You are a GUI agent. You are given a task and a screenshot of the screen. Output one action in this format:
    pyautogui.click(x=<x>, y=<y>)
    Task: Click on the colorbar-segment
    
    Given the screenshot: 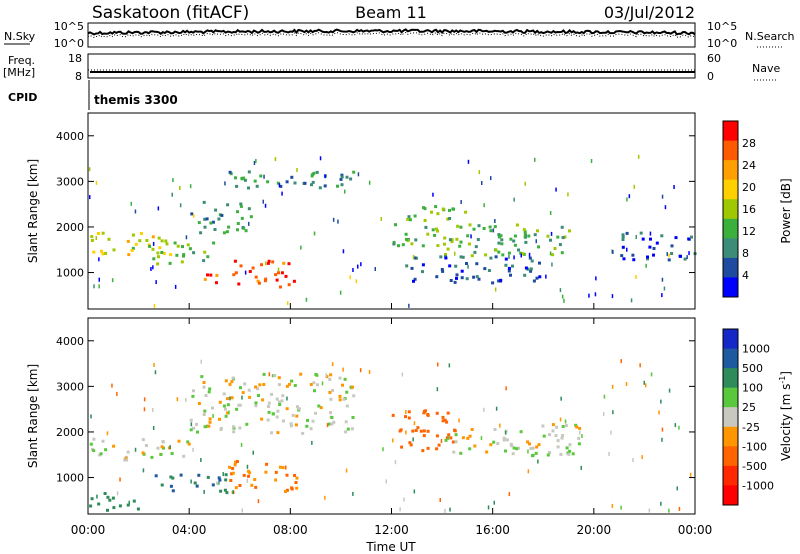 What is the action you would take?
    pyautogui.click(x=730, y=358)
    